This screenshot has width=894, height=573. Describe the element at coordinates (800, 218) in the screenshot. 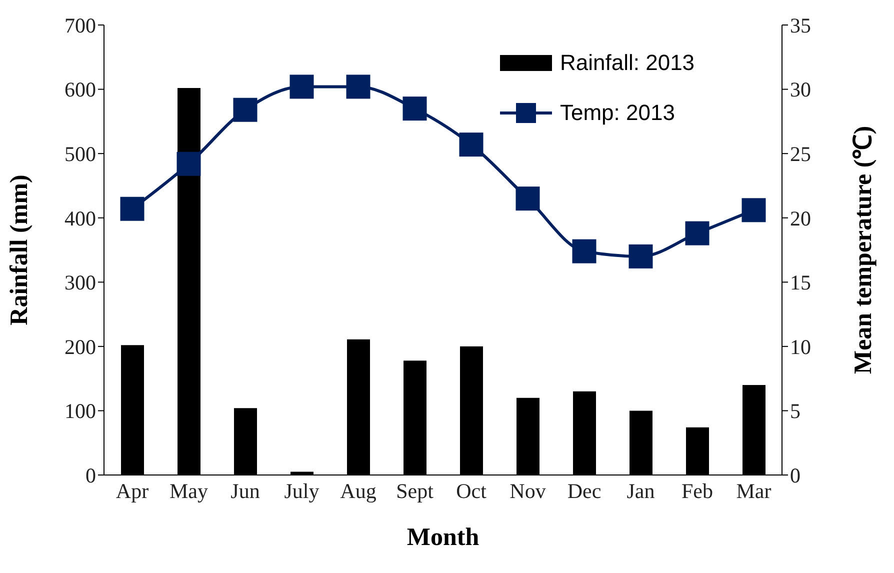

I see `y2-tick-label: 20` at that location.